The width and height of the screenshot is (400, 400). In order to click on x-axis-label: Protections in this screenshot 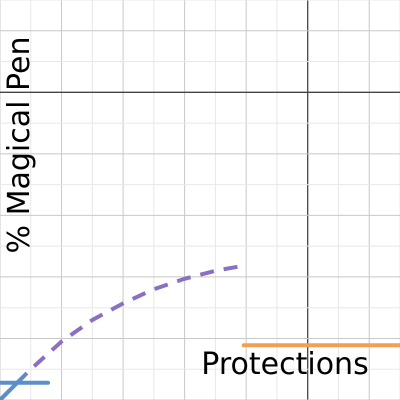, I will do `click(284, 364)`.